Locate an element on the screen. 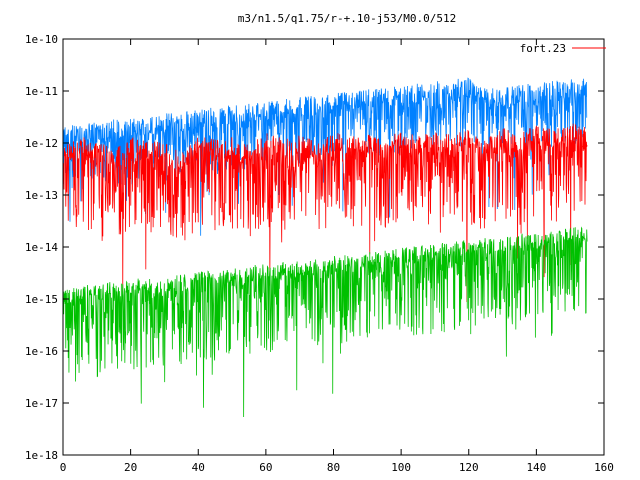  y-tick-label: 1e-17 is located at coordinates (41, 403).